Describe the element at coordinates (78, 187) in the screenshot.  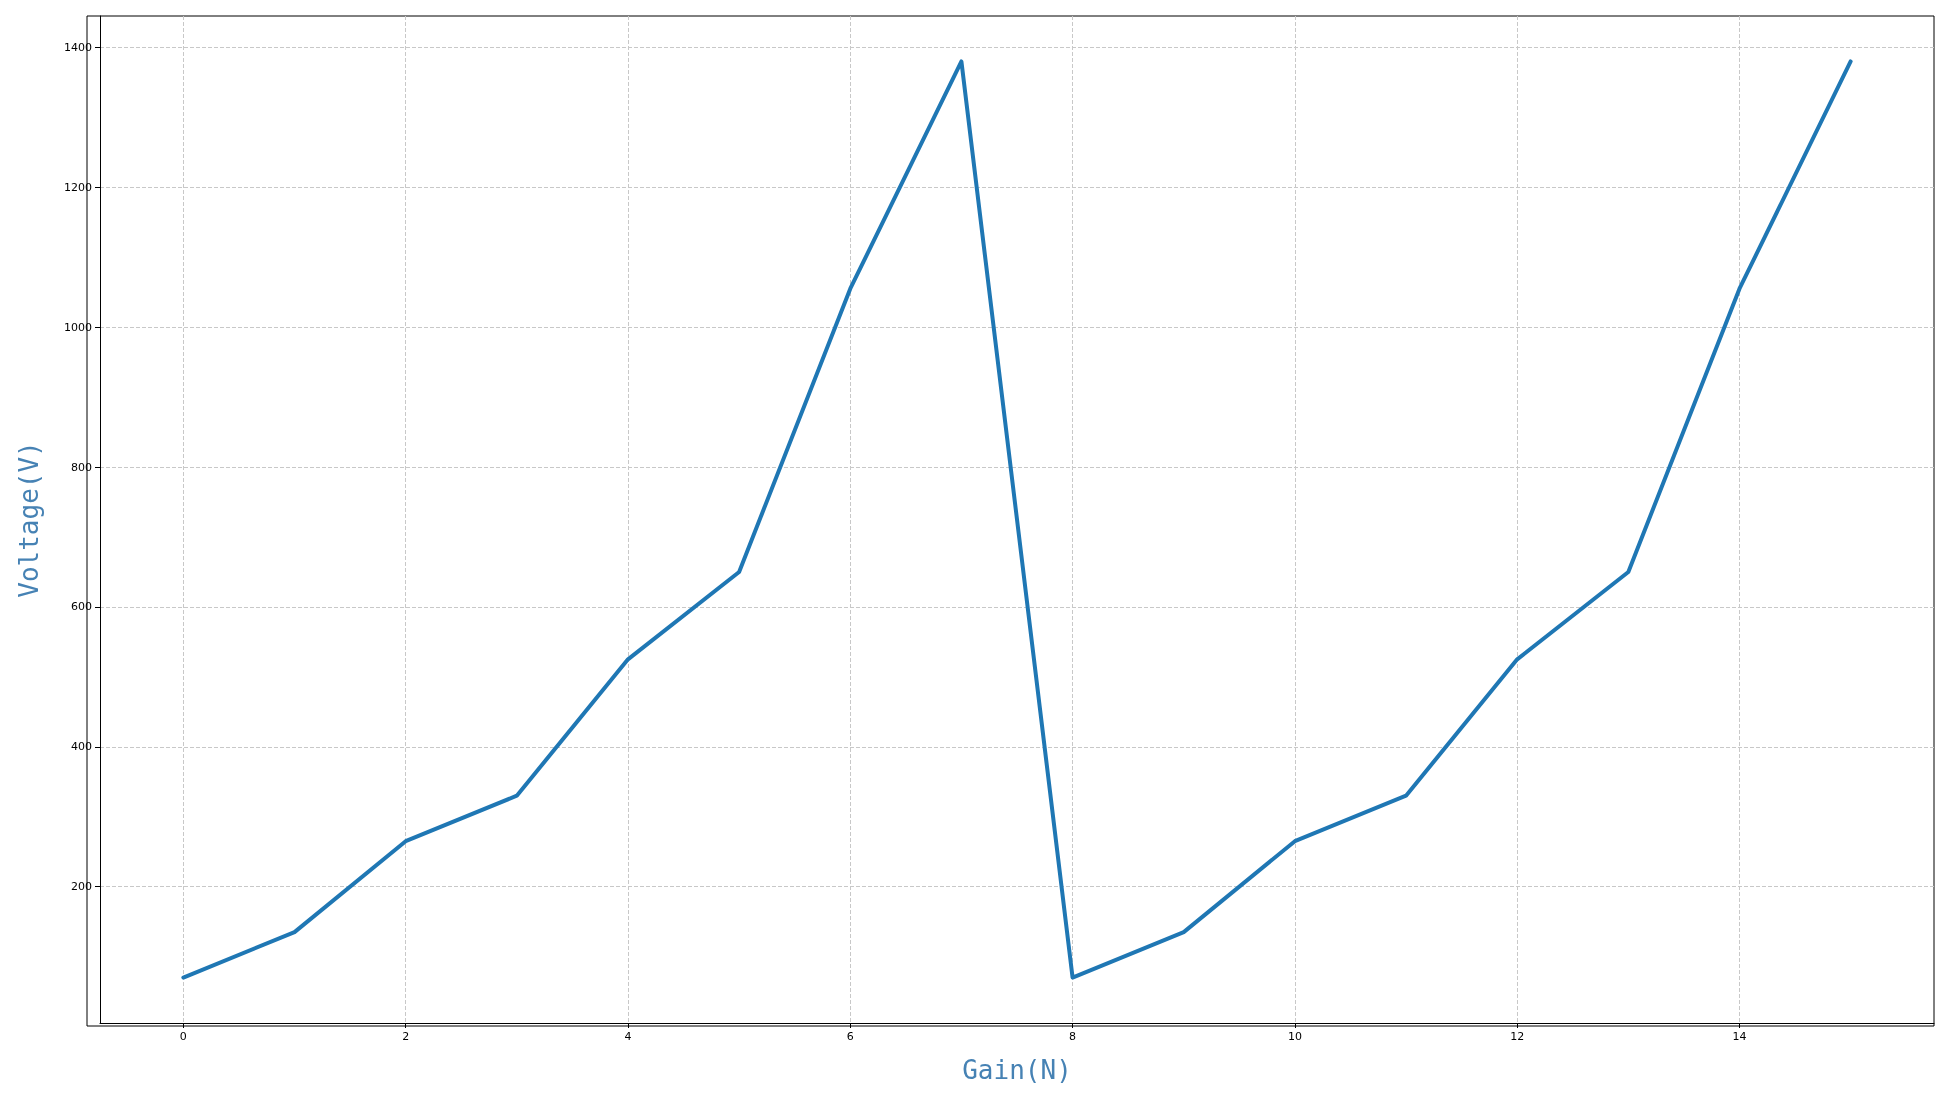
I see `y-tick-label: 1200` at that location.